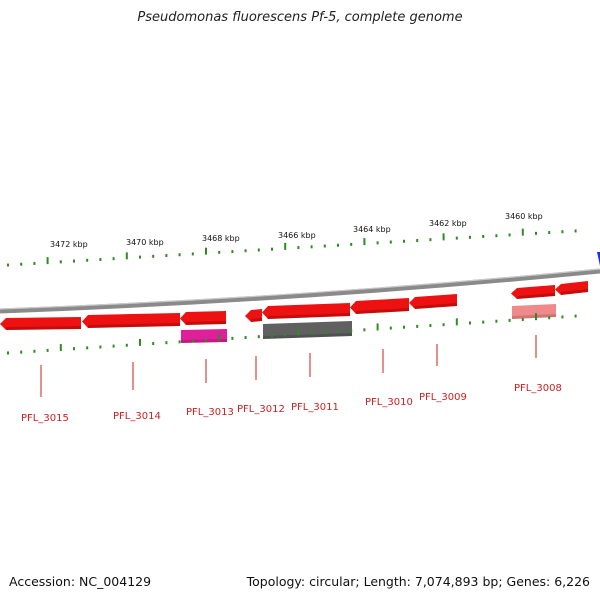 This screenshot has height=600, width=600. Describe the element at coordinates (598, 259) in the screenshot. I see `feature-marker` at that location.